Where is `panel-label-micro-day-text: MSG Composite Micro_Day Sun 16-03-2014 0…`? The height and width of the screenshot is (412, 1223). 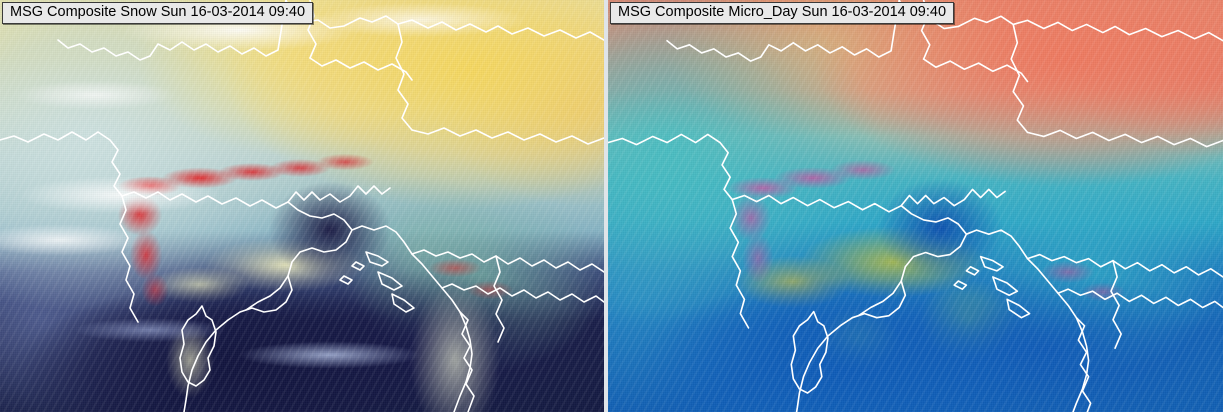
panel-label-micro-day-text: MSG Composite Micro_Day Sun 16-03-2014 0… is located at coordinates (782, 12).